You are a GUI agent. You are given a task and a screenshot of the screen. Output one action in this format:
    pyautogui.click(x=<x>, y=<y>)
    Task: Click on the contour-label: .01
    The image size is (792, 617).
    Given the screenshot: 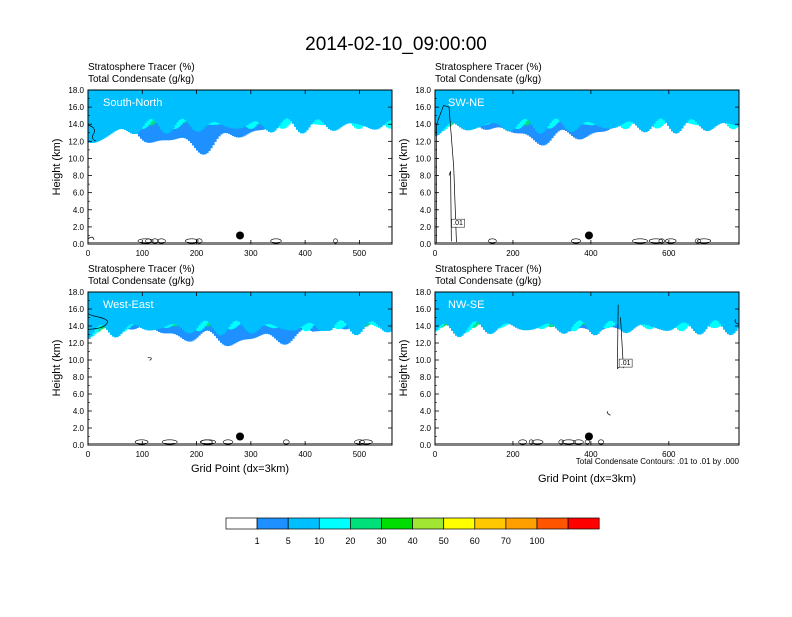 What is the action you would take?
    pyautogui.click(x=458, y=223)
    